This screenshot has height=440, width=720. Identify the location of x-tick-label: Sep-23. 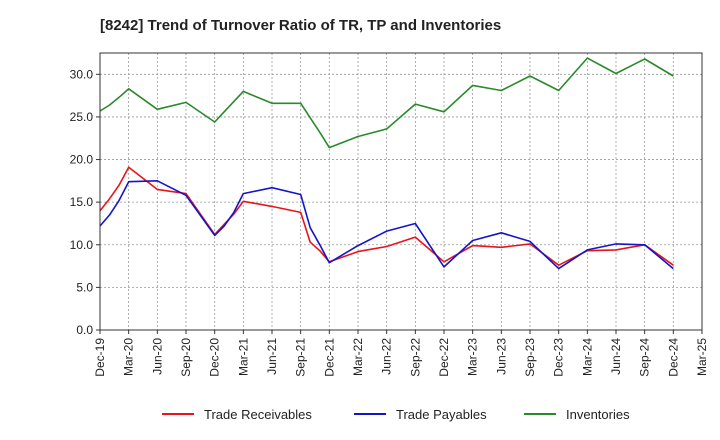
(530, 357).